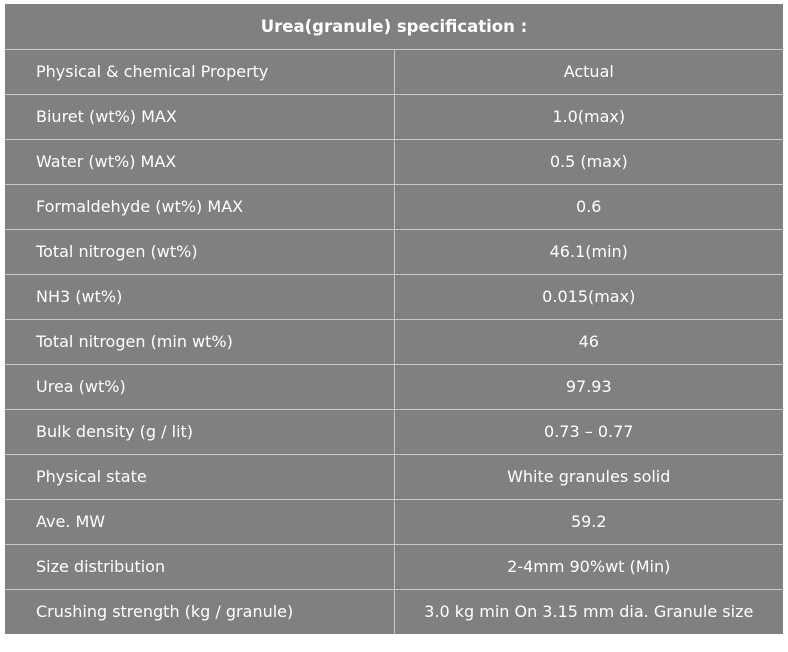  Describe the element at coordinates (200, 342) in the screenshot. I see `property-cell: Total nitrogen (min wt%)` at that location.